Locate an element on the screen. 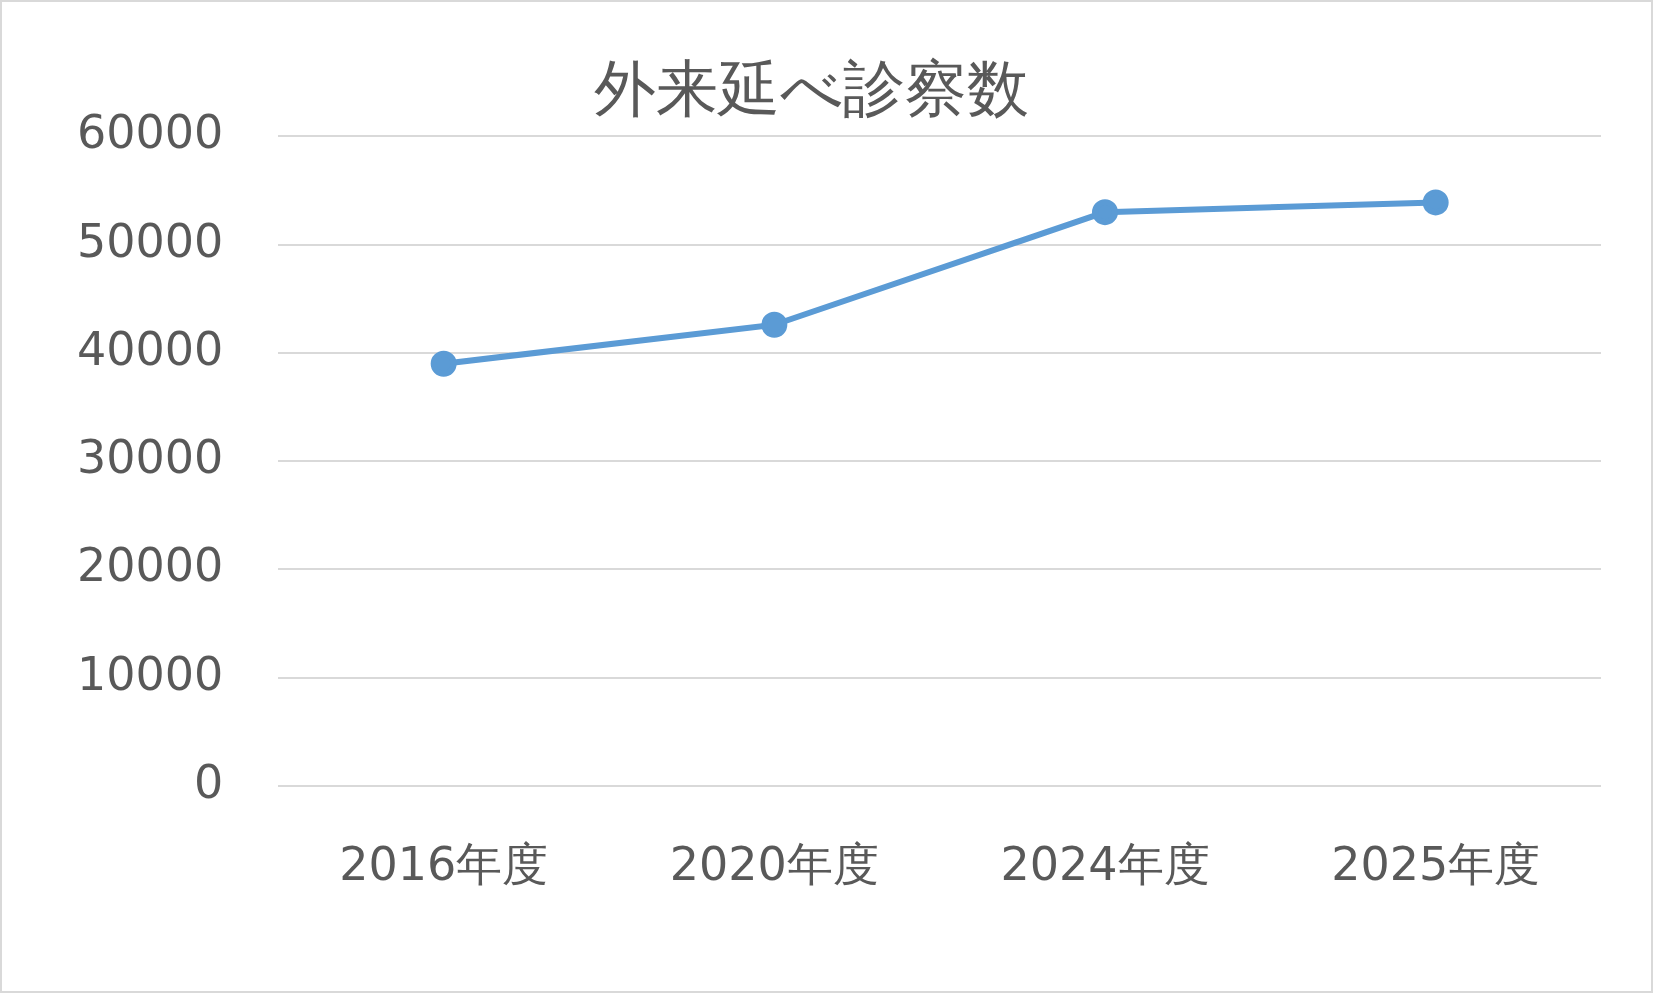  y-tick-label: 60000 is located at coordinates (150, 132).